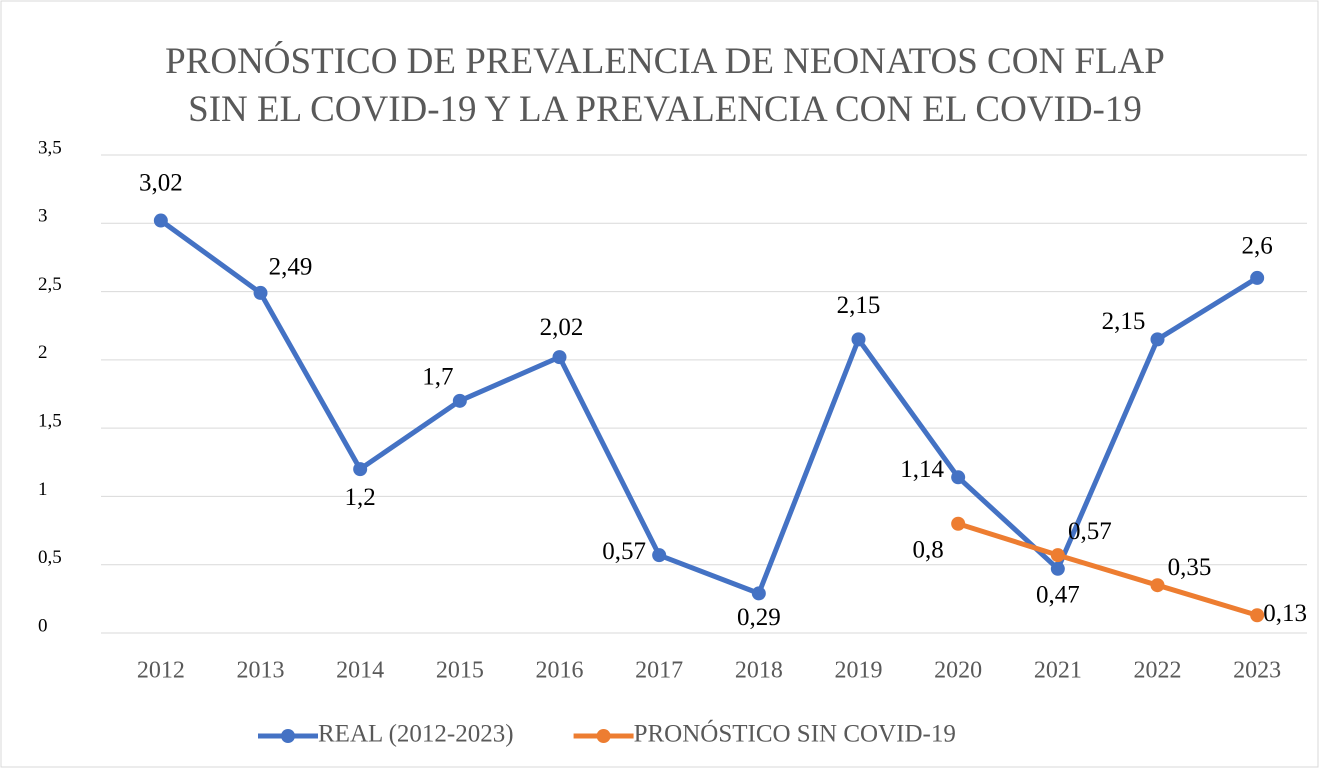 The image size is (1319, 768). I want to click on series-line, so click(1107, 569).